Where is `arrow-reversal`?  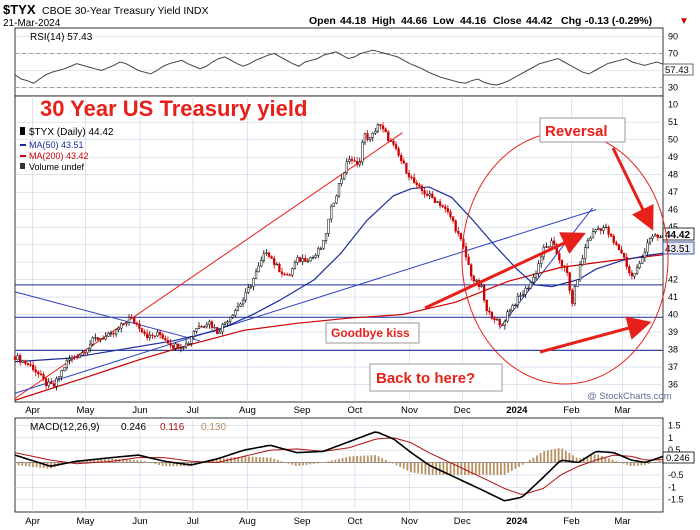
arrow-reversal is located at coordinates (632, 189).